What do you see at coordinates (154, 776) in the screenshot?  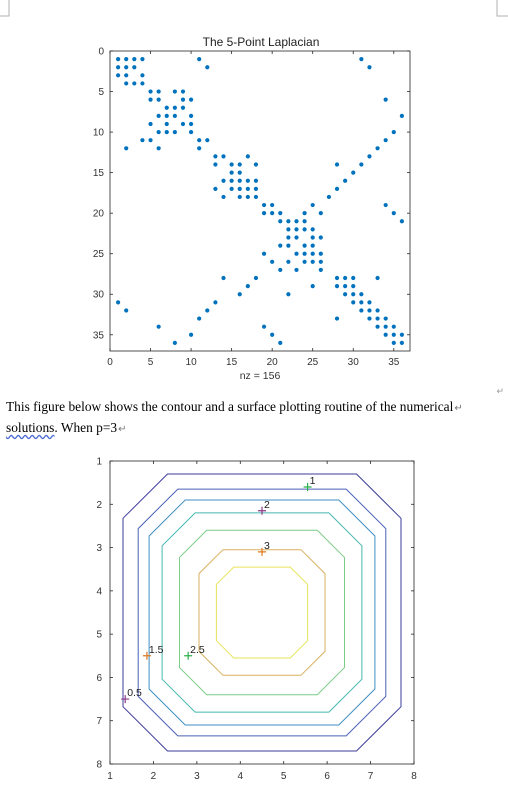 I see `x-tick-label: 2` at bounding box center [154, 776].